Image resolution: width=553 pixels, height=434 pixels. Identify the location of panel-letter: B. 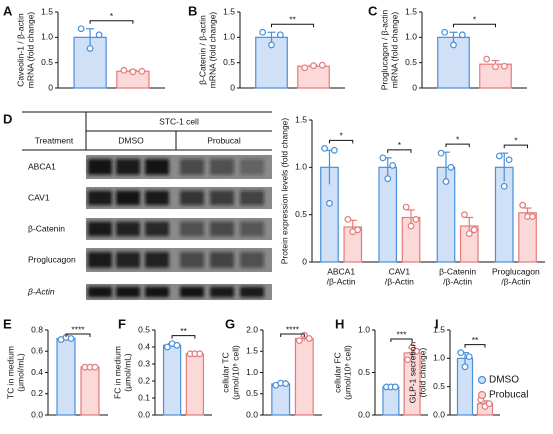
(192, 10).